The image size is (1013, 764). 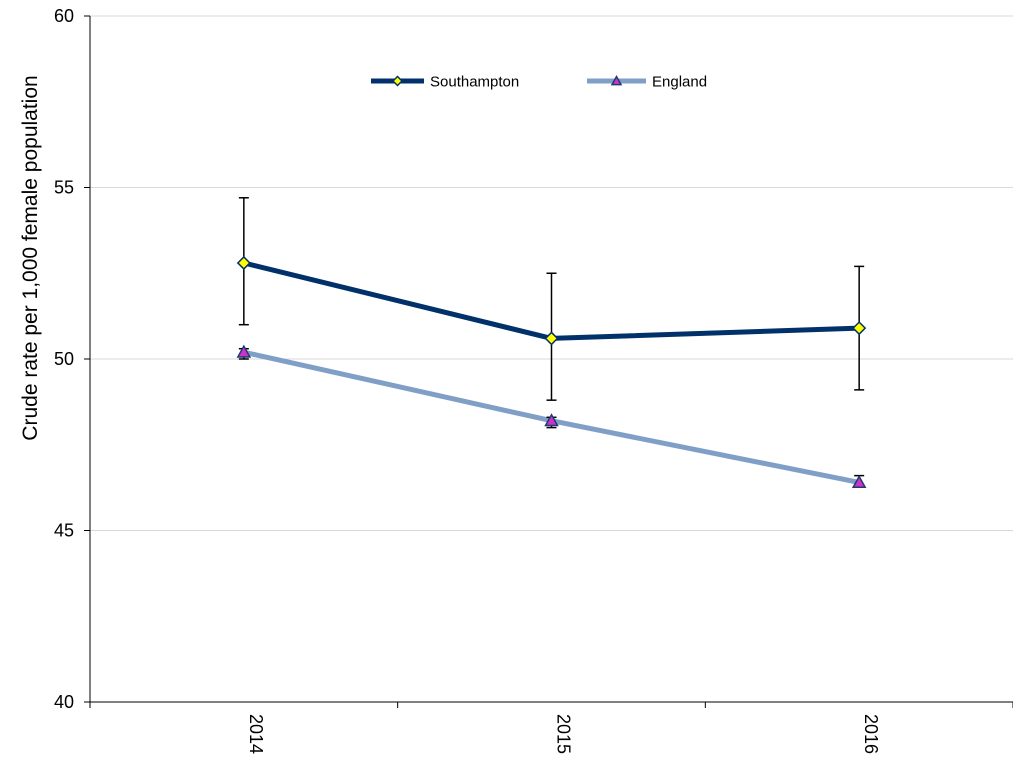 I want to click on legend-item-england: England, so click(x=647, y=82).